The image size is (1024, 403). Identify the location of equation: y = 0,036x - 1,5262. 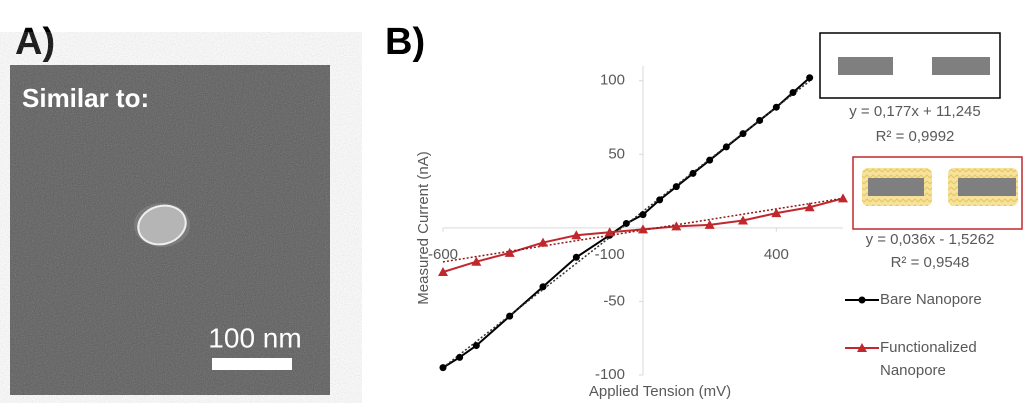
(930, 239).